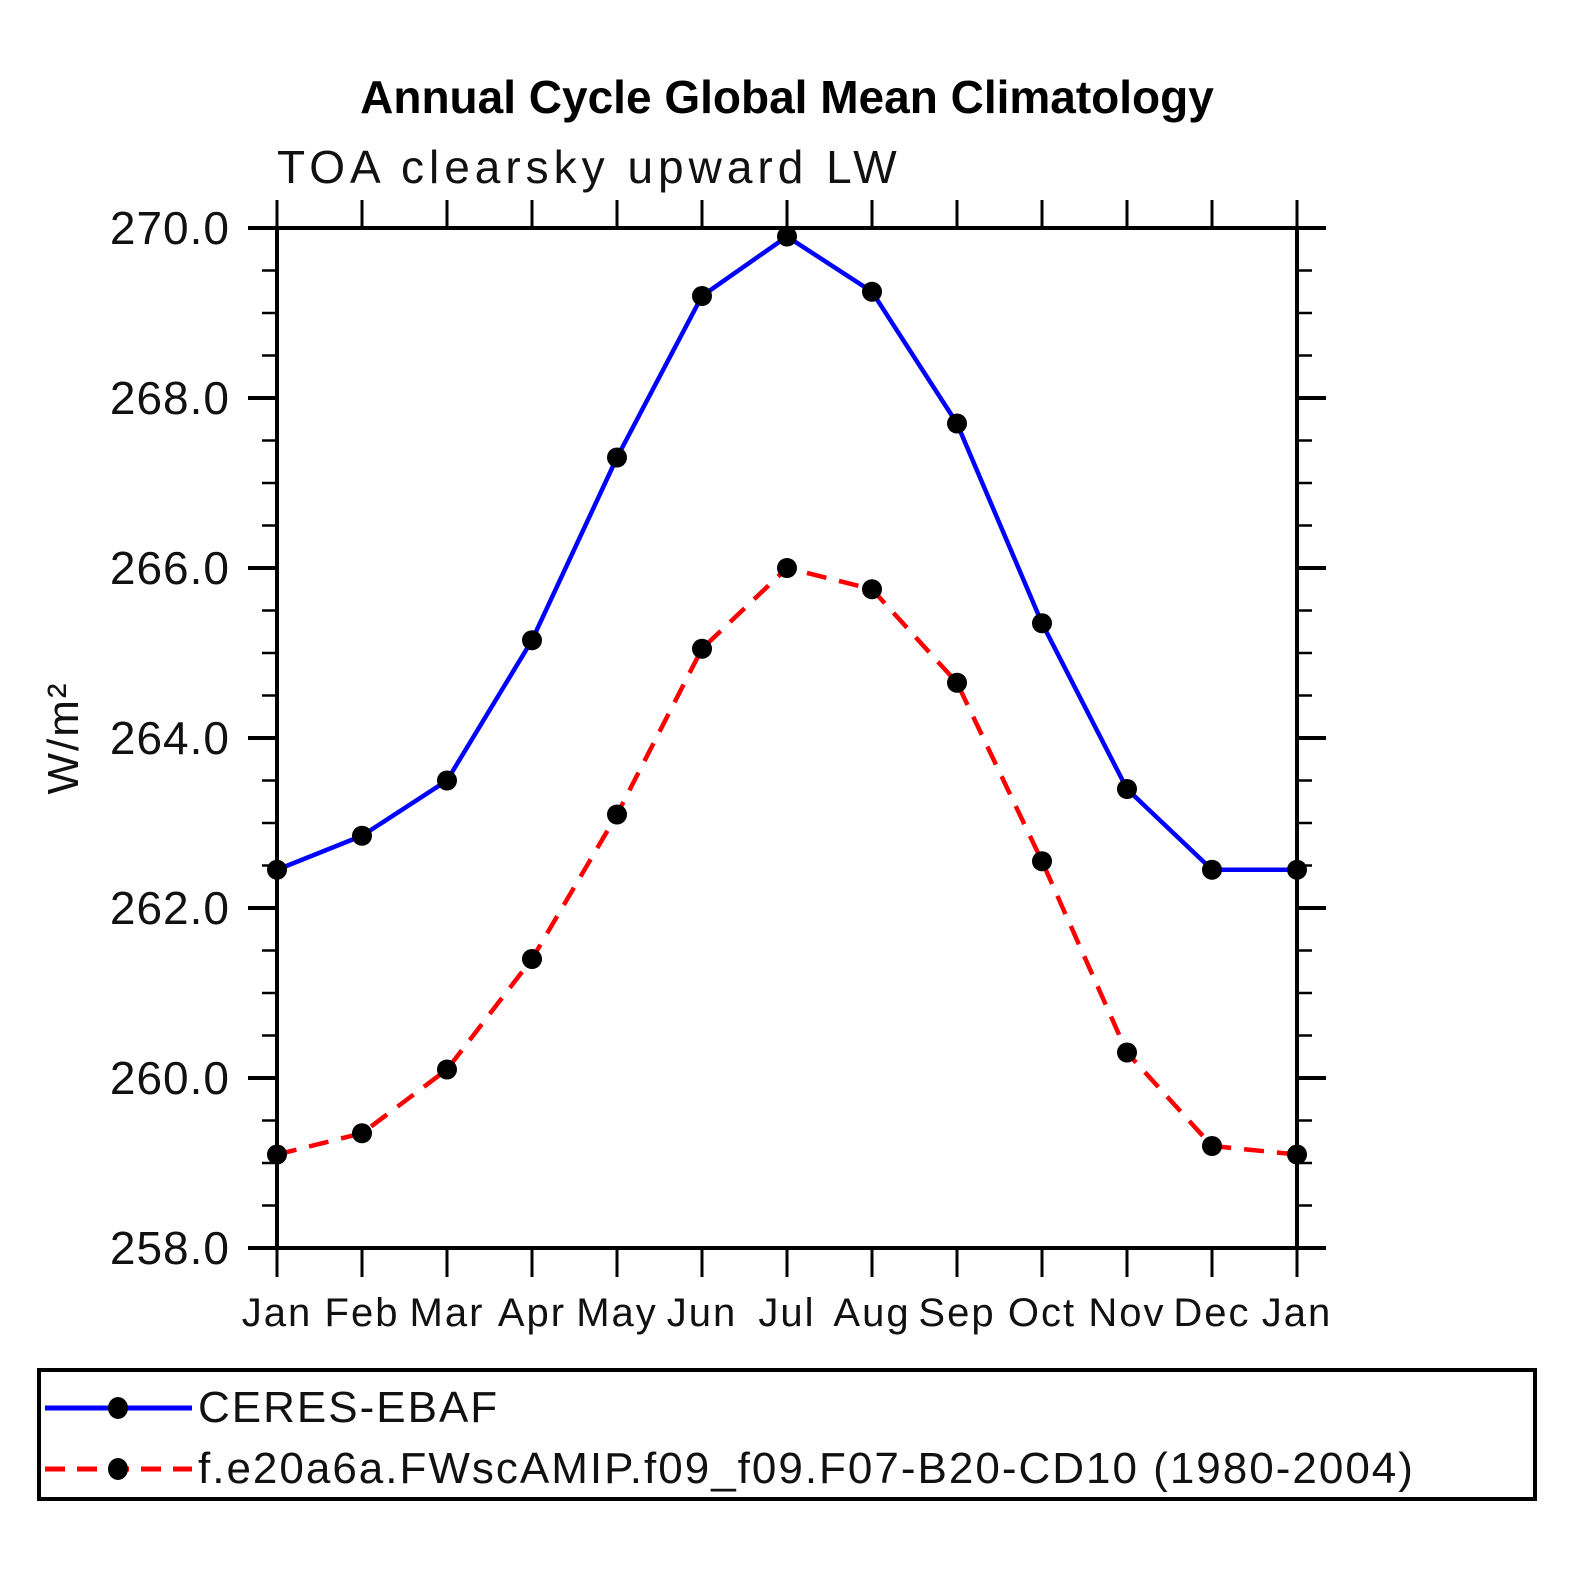 The width and height of the screenshot is (1574, 1574). I want to click on svg-text: 262.0, so click(170, 908).